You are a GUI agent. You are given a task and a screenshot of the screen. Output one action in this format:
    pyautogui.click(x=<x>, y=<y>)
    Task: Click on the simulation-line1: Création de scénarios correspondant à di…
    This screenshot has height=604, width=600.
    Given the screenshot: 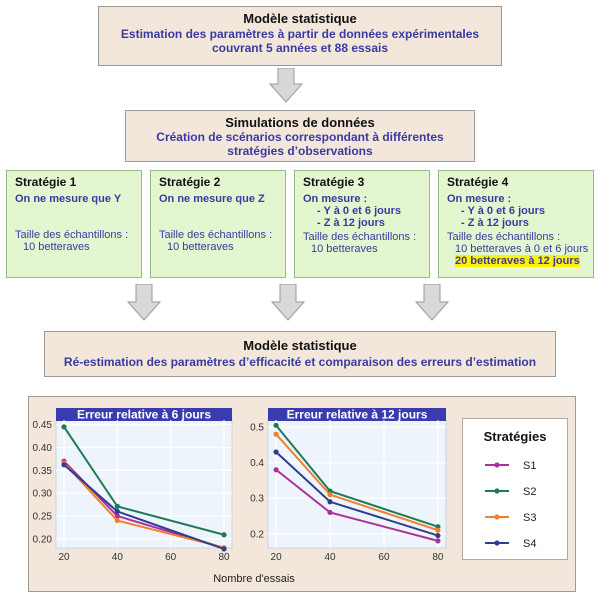 What is the action you would take?
    pyautogui.click(x=300, y=137)
    